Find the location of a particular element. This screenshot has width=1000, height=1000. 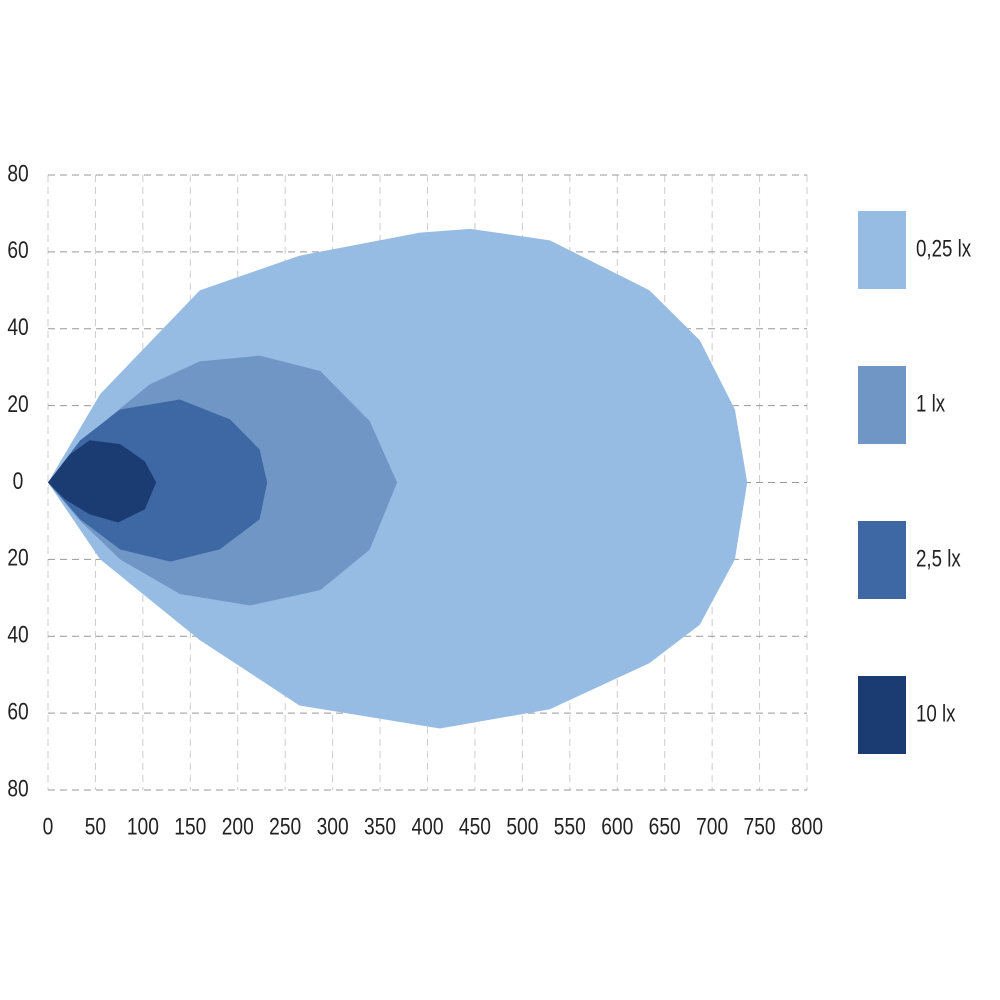

x-tick-label: 0 is located at coordinates (48, 826).